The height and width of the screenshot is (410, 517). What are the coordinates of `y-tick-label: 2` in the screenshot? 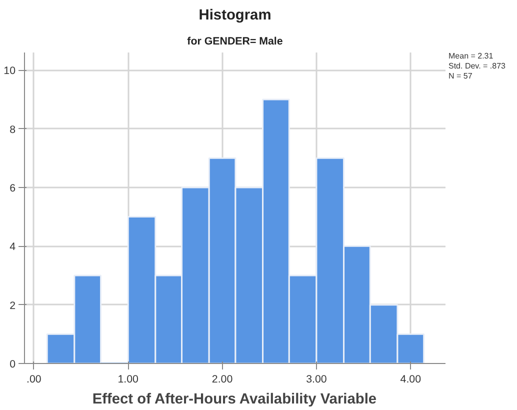 It's located at (13, 306).